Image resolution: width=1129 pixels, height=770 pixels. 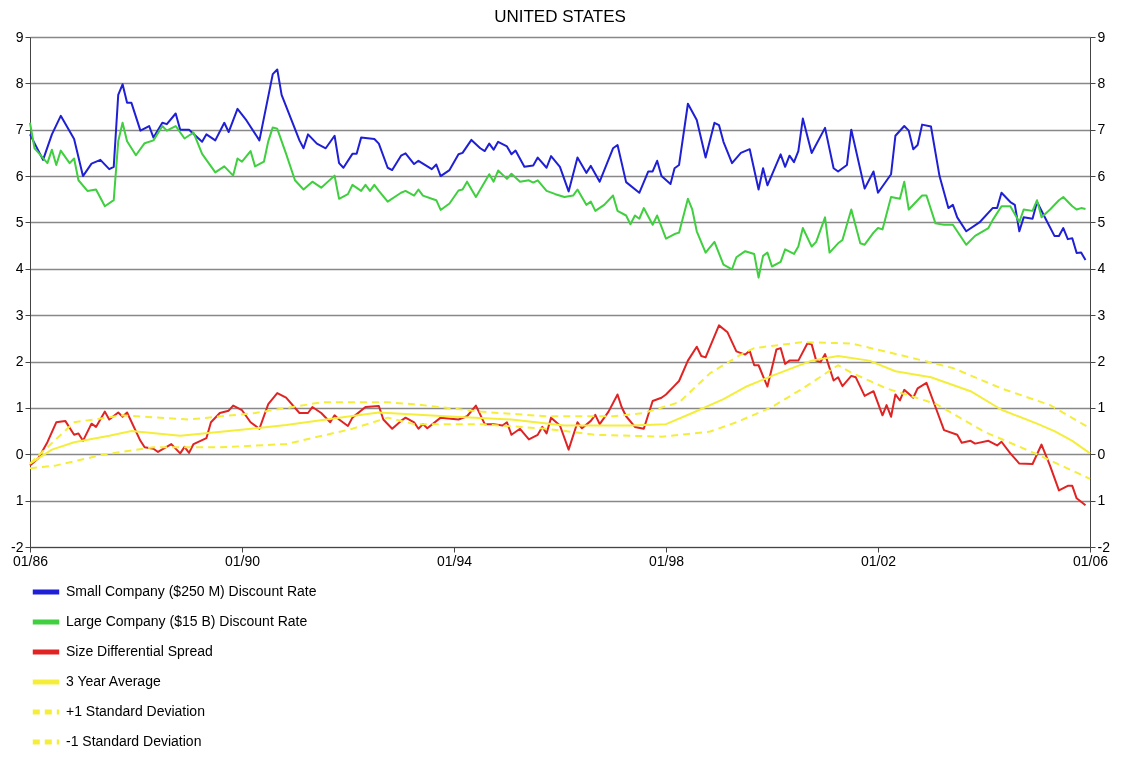 I want to click on y2-tick-label: 7, so click(x=1101, y=129).